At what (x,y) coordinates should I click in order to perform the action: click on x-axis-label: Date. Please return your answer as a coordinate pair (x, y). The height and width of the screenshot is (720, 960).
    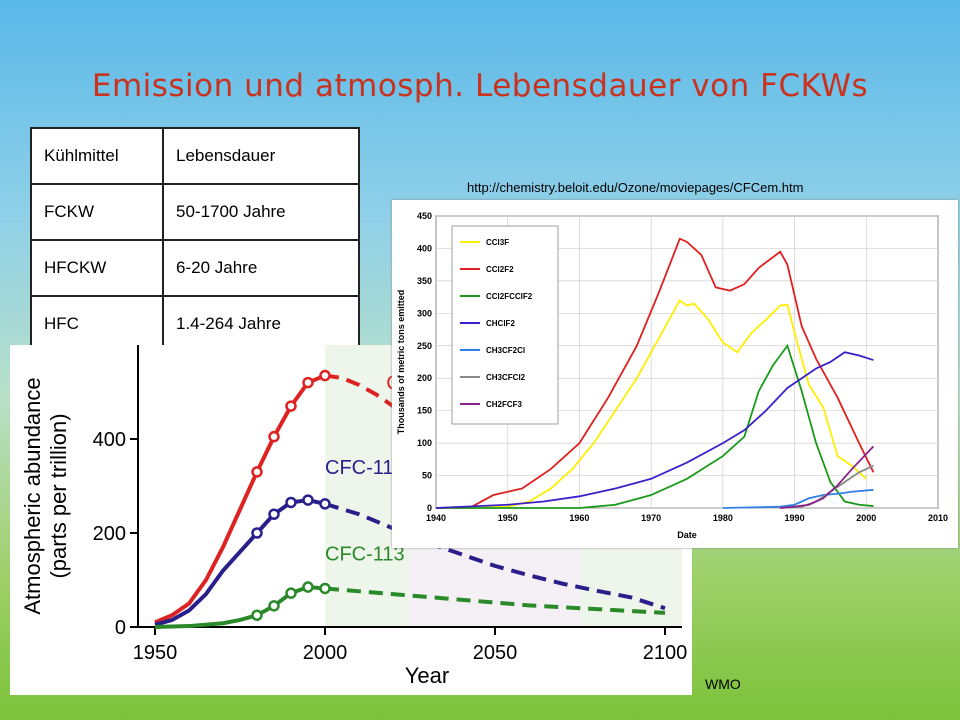
    Looking at the image, I should click on (687, 535).